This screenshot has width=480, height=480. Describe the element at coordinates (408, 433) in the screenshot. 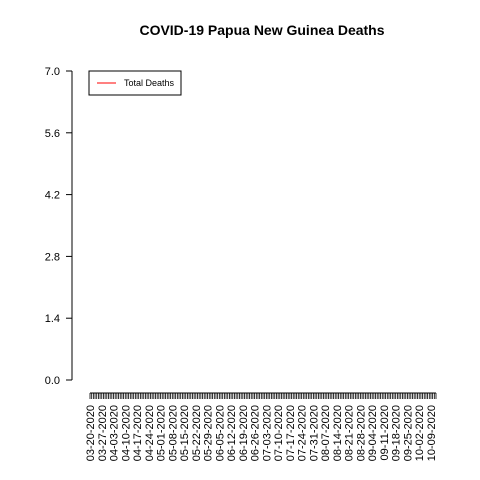

I see `x-tick-label: 09-25-2020` at that location.